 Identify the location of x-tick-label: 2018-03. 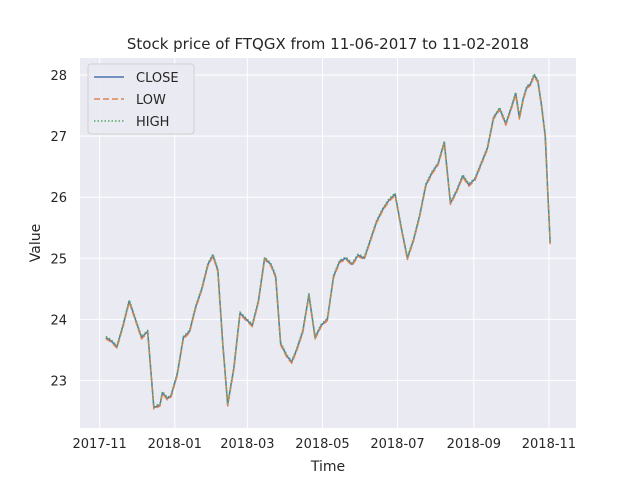
(247, 444).